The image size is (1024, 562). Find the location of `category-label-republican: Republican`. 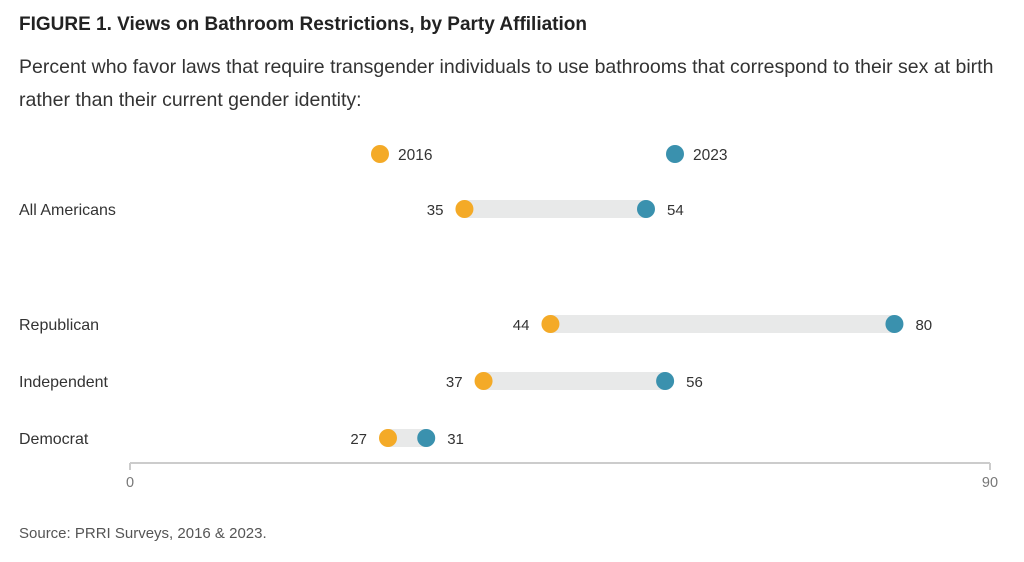

category-label-republican: Republican is located at coordinates (59, 325).